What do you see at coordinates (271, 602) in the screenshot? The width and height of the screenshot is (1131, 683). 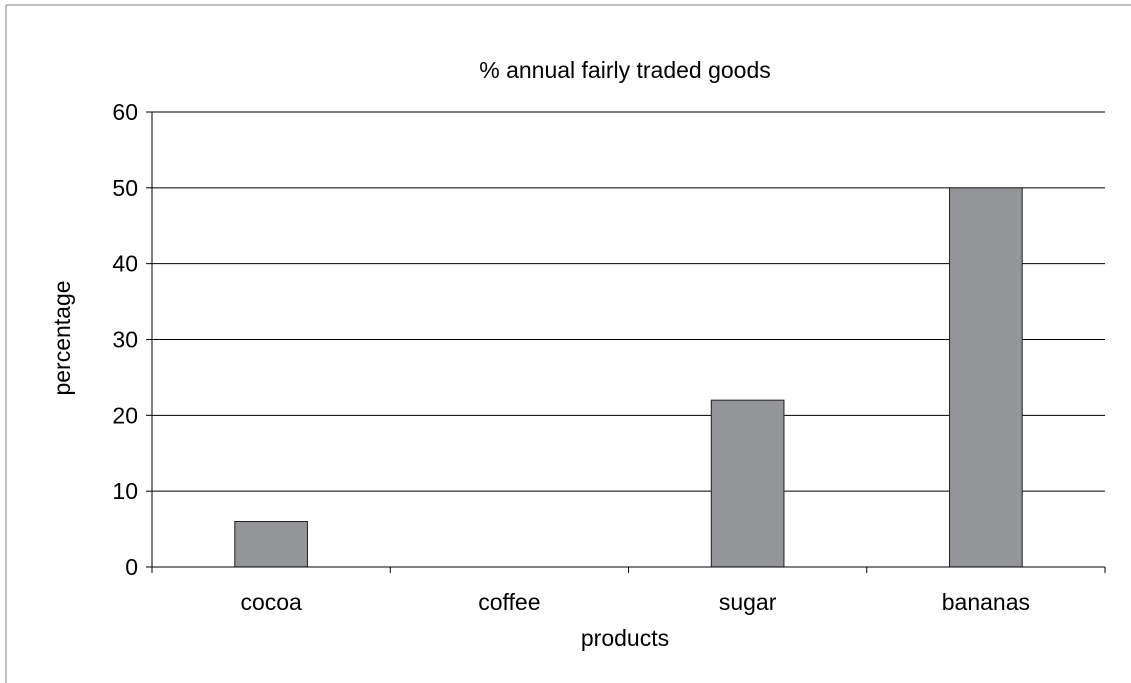 I see `x-tick-label: cocoa` at bounding box center [271, 602].